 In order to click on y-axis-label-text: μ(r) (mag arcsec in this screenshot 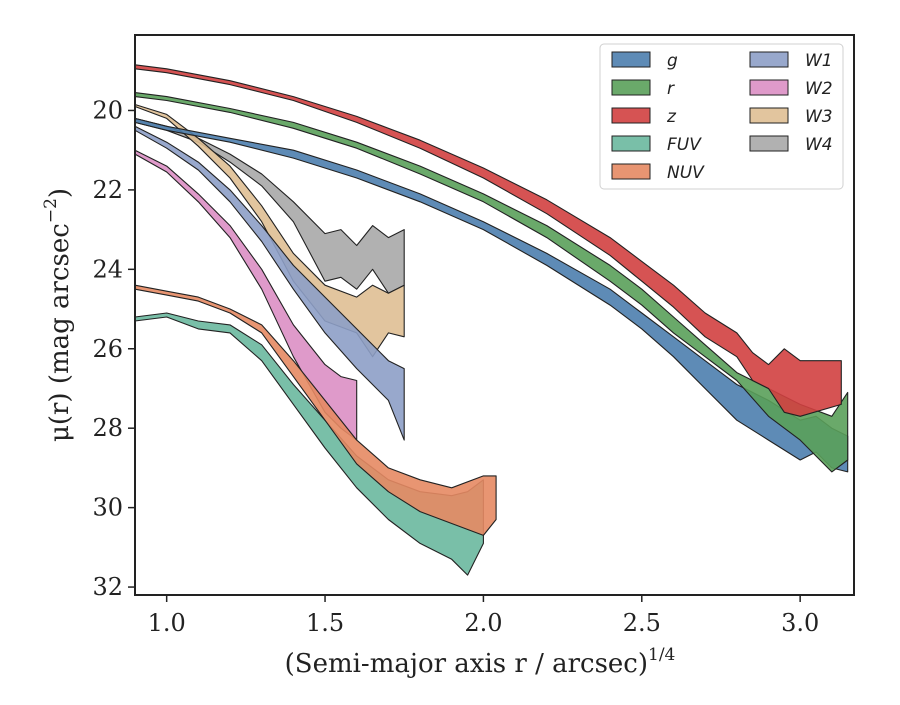, I will do `click(60, 332)`.